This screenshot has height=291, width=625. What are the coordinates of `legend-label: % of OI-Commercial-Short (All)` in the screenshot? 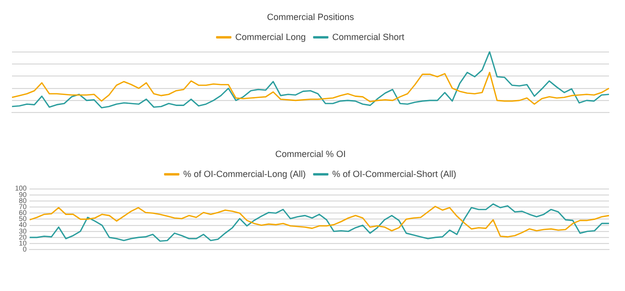 It's located at (394, 173).